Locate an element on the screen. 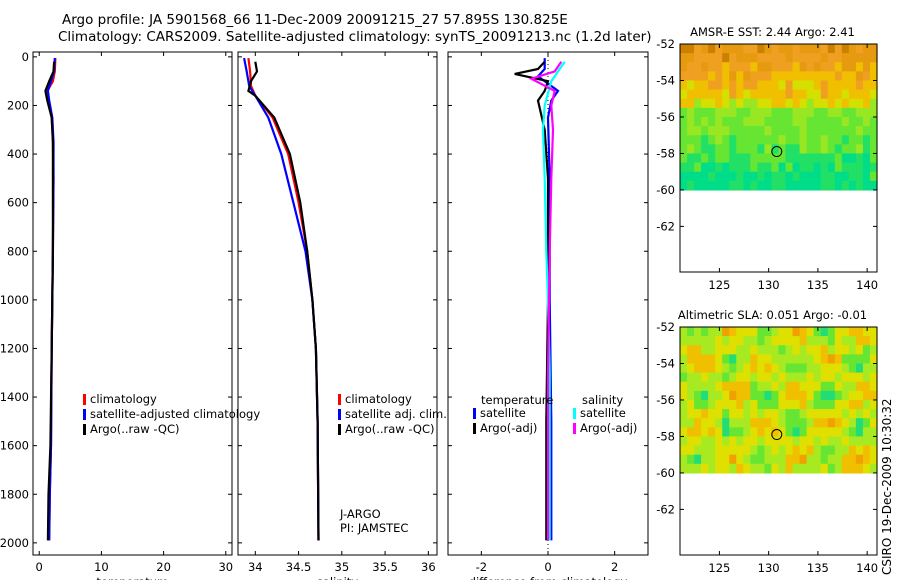  y-tick-label: 600 is located at coordinates (18, 203).